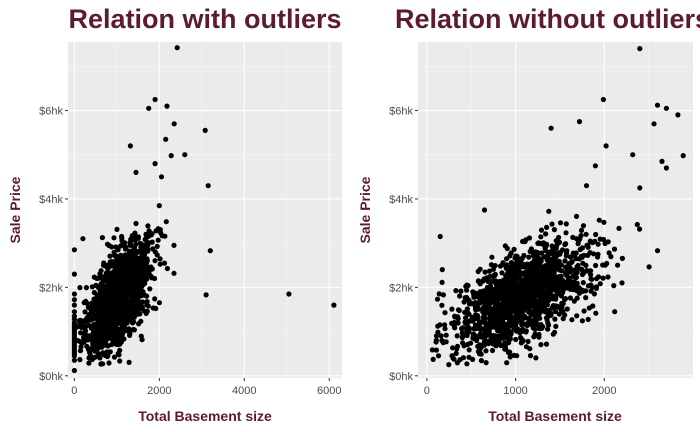 The height and width of the screenshot is (432, 700). What do you see at coordinates (555, 416) in the screenshot?
I see `right-x-axis-label: Total Basement size` at bounding box center [555, 416].